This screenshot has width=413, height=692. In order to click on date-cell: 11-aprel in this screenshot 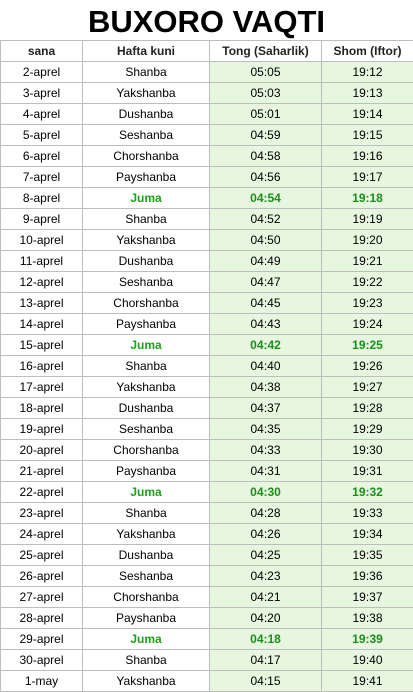, I will do `click(42, 261)`.